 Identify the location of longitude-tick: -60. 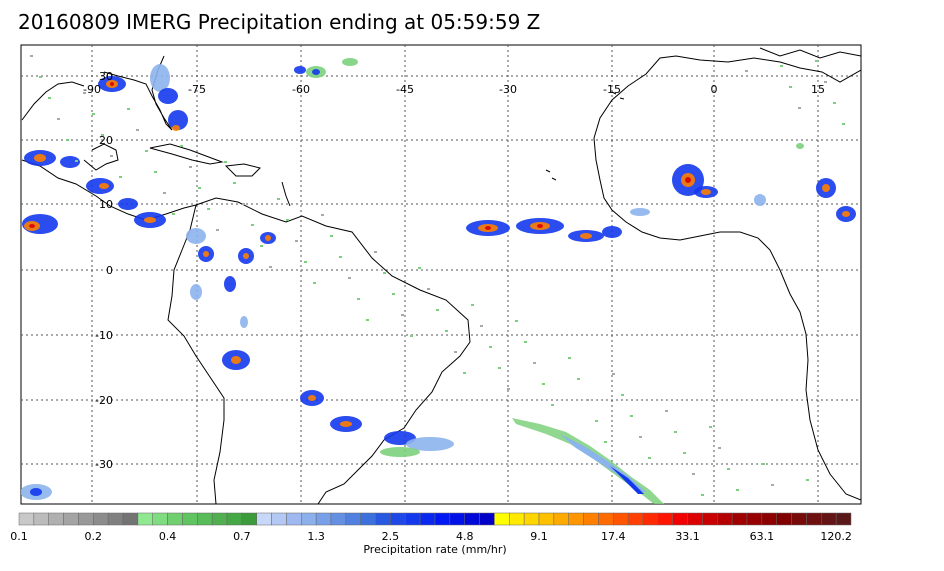
(301, 89).